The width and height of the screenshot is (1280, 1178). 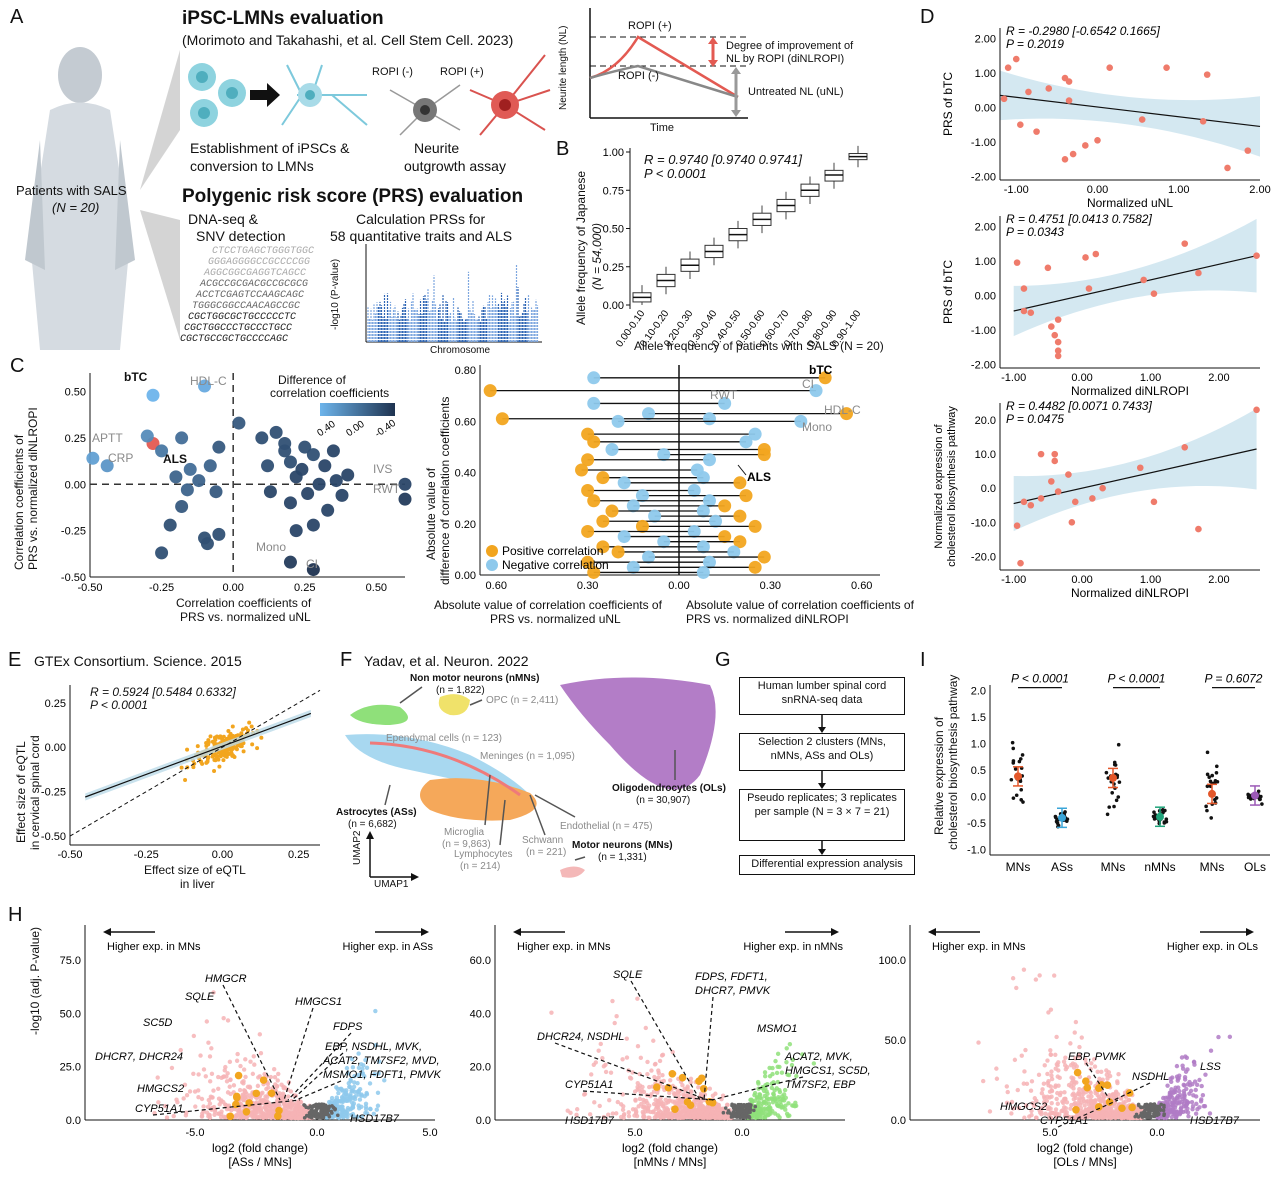 I want to click on h-gene-leader, so click(x=757, y=1088).